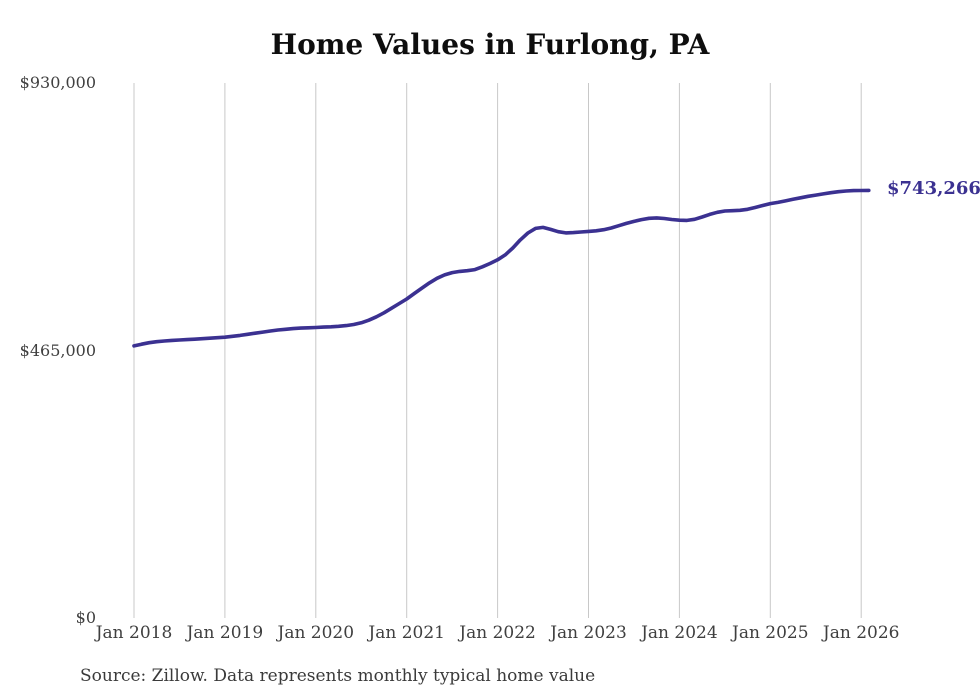  I want to click on x-tick-jan-2022: Jan 2022, so click(497, 633).